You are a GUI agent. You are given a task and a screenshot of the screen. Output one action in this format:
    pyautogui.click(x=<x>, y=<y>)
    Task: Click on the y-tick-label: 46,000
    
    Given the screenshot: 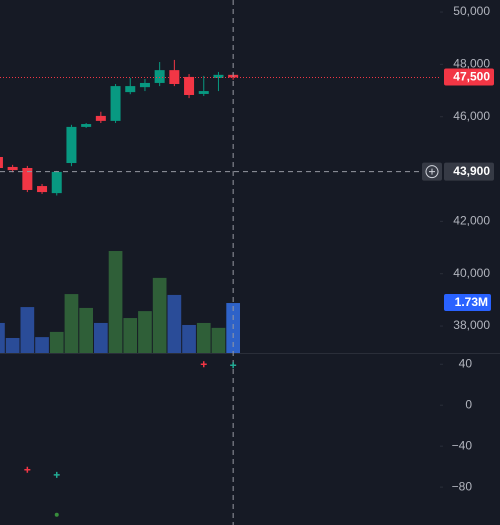 What is the action you would take?
    pyautogui.click(x=471, y=116)
    